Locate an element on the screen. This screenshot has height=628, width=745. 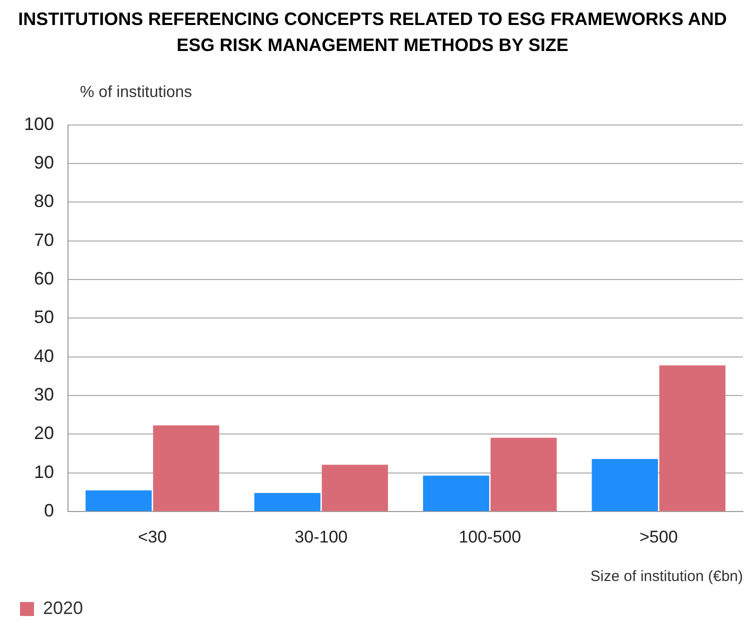
y-tick-label: 90 is located at coordinates (44, 162).